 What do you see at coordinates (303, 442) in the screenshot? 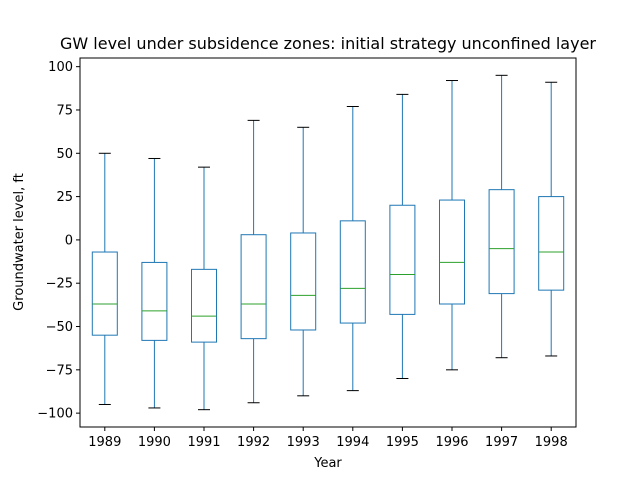
I see `x-tick-label: 1993` at bounding box center [303, 442].